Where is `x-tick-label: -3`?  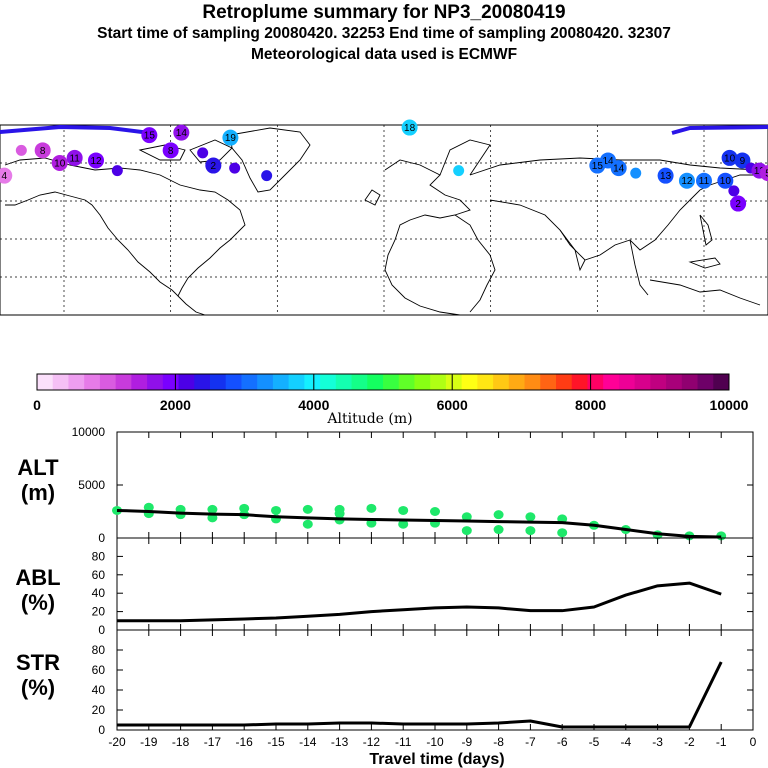 x-tick-label: -3 is located at coordinates (657, 742).